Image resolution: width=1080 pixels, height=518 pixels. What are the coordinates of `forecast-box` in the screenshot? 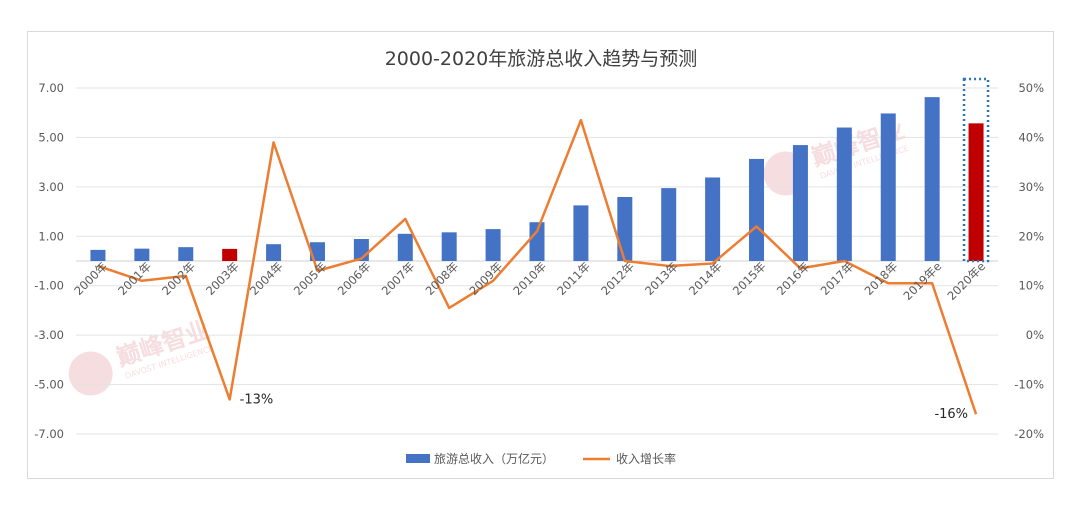 It's located at (976, 170).